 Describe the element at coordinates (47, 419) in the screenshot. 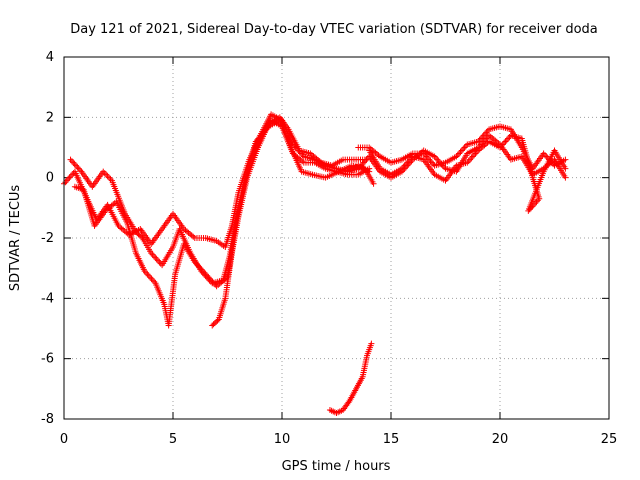

I see `y-tick-label: -8` at that location.